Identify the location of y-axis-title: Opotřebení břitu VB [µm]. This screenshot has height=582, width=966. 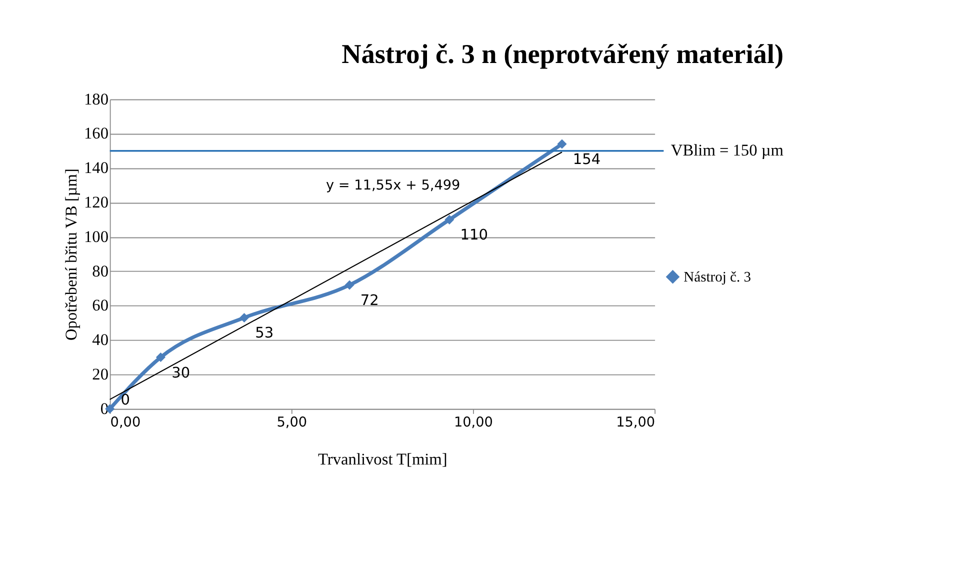
(71, 254).